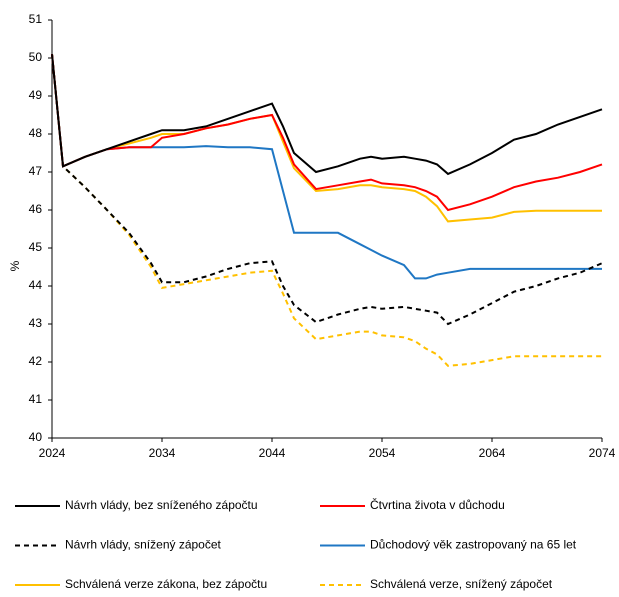  I want to click on x-tick-label: 2034, so click(162, 453).